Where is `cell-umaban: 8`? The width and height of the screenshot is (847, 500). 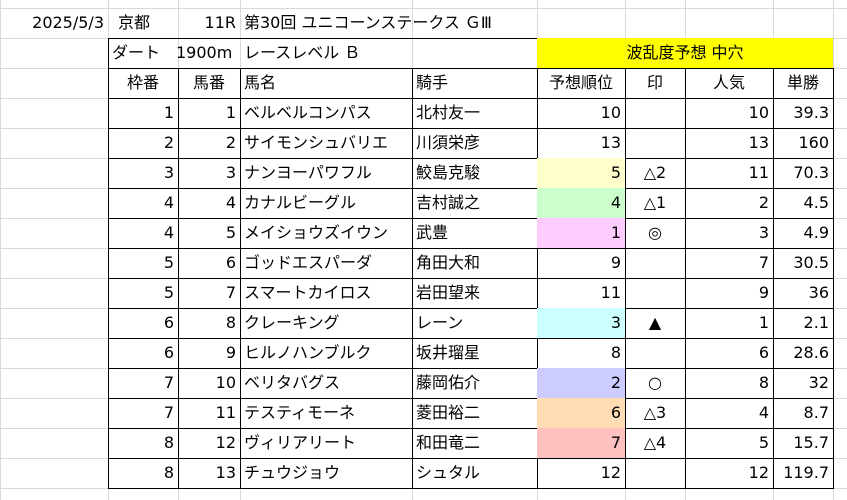
cell-umaban: 8 is located at coordinates (230, 322).